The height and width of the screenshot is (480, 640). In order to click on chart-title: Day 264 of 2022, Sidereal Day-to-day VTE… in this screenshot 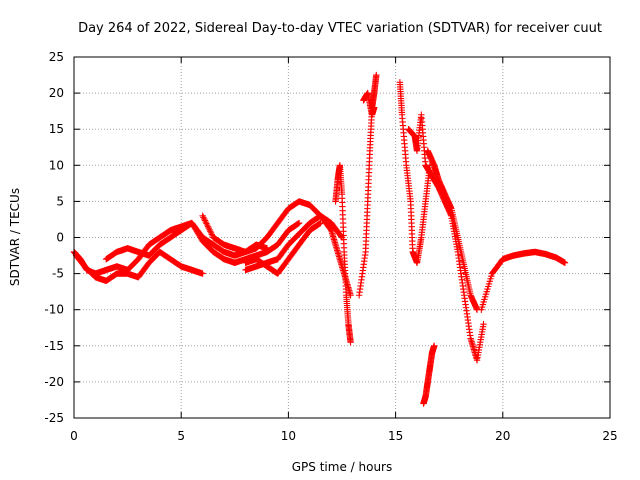, I will do `click(340, 28)`.